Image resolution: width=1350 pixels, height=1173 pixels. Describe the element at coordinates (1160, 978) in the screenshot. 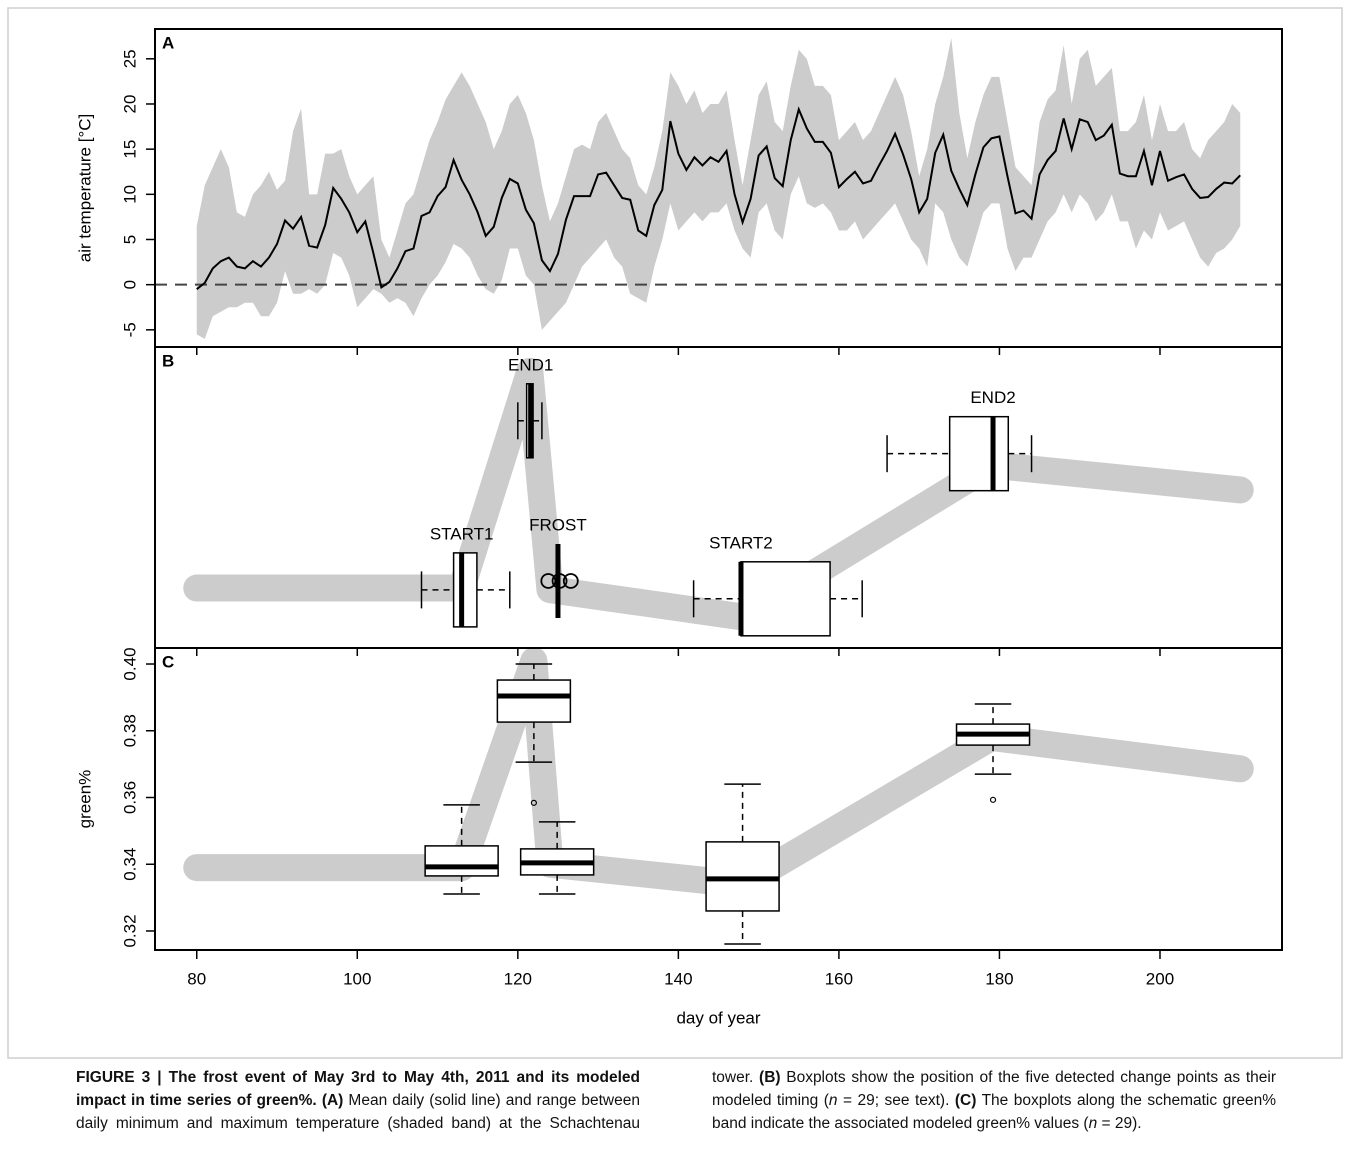

I see `x-tick-label: 200` at that location.